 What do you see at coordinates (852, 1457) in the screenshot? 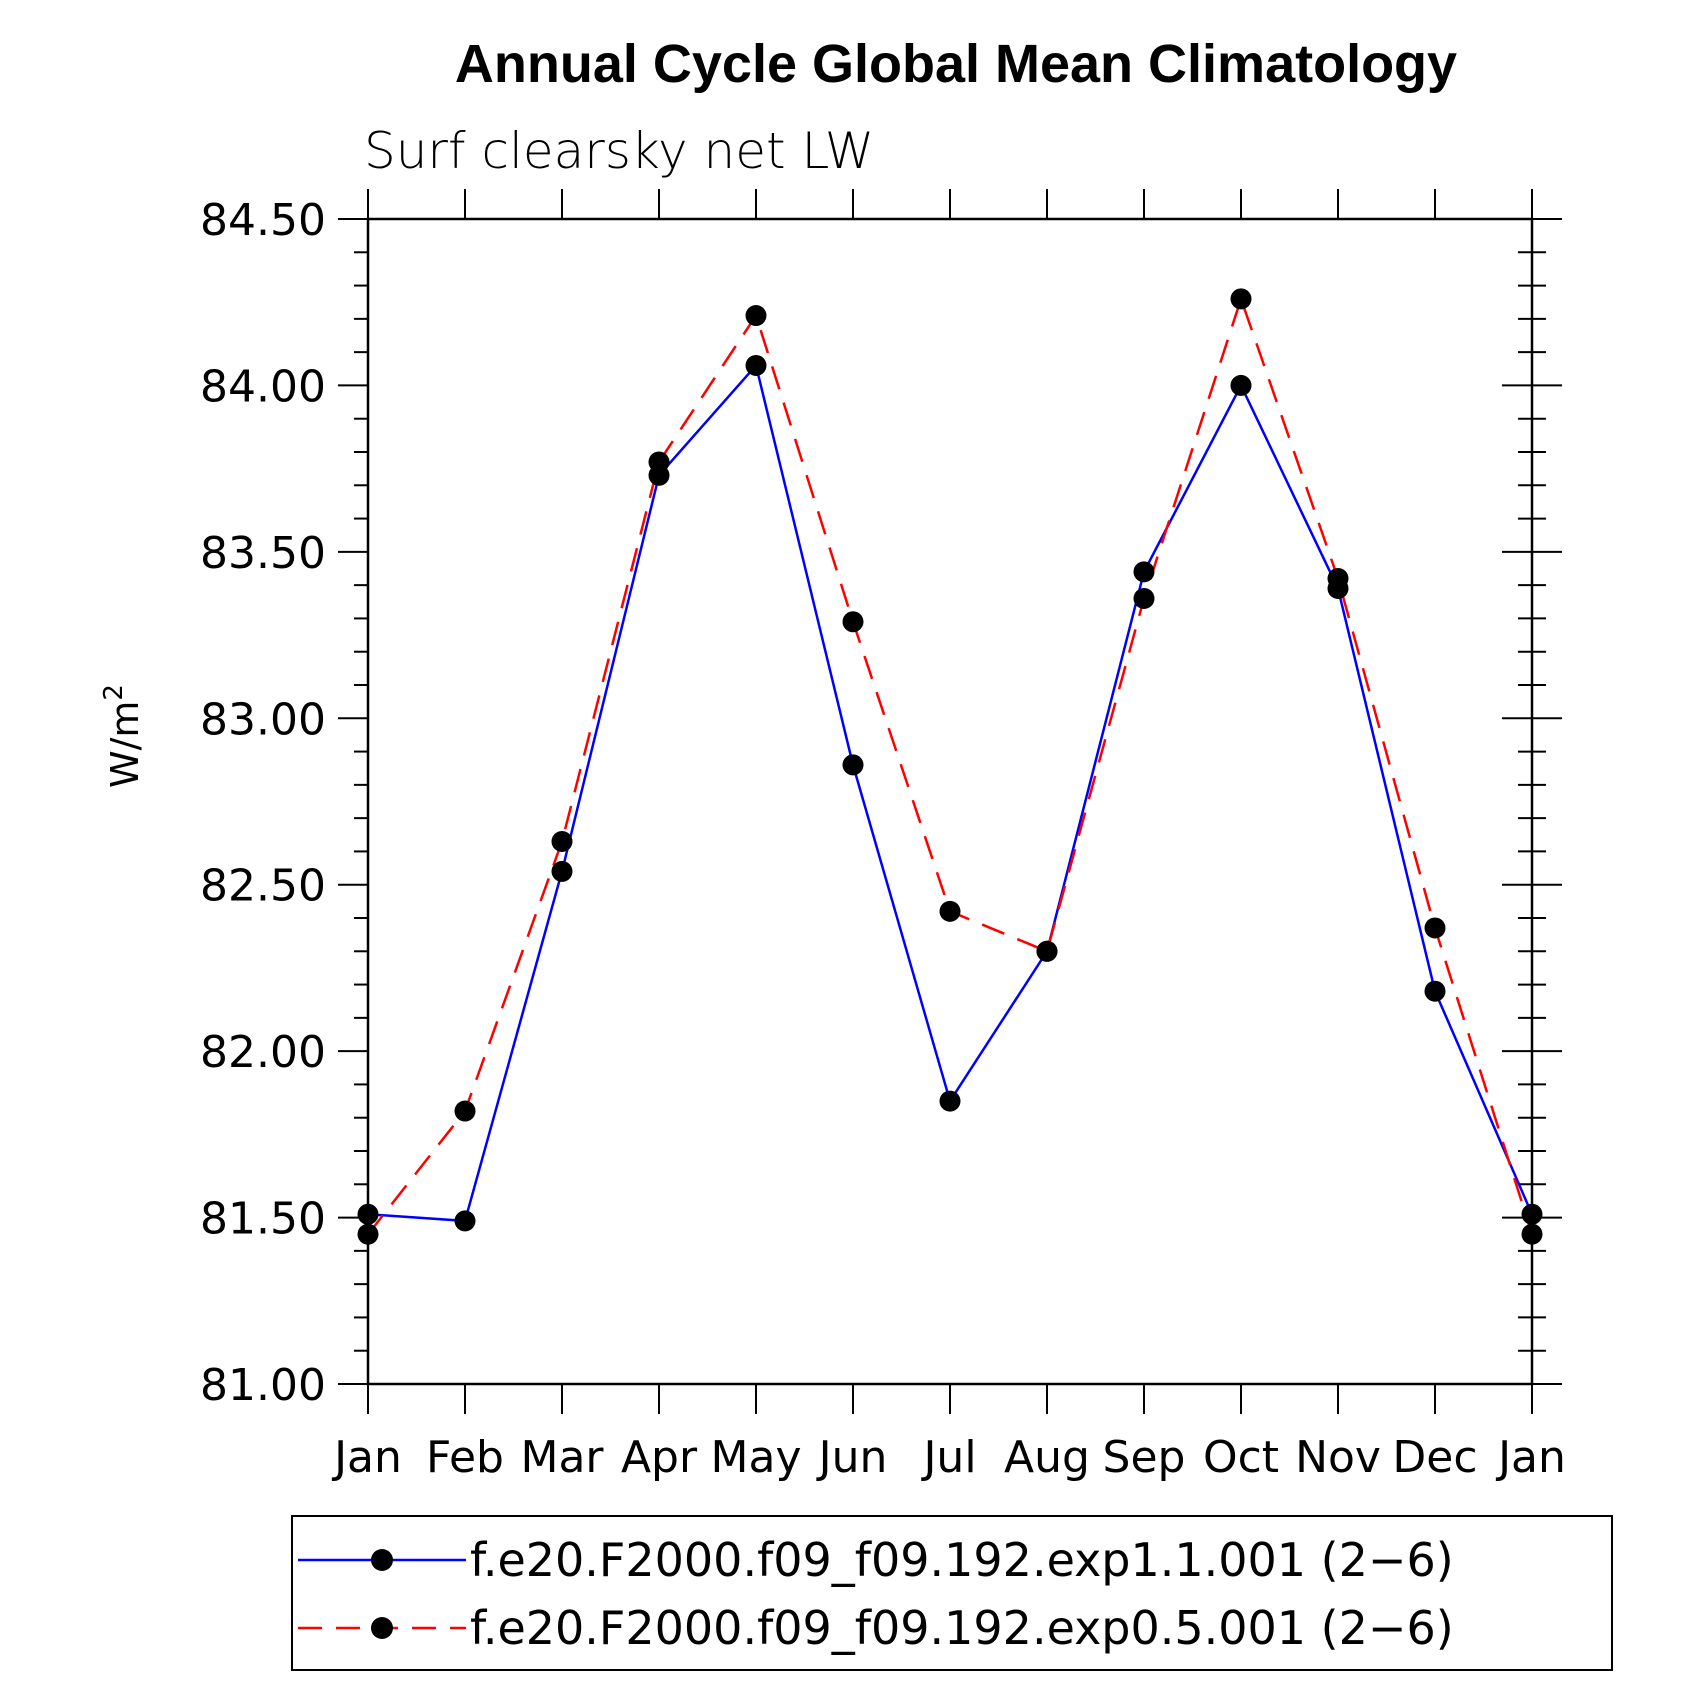
I see `x-tick-label: Jun` at bounding box center [852, 1457].